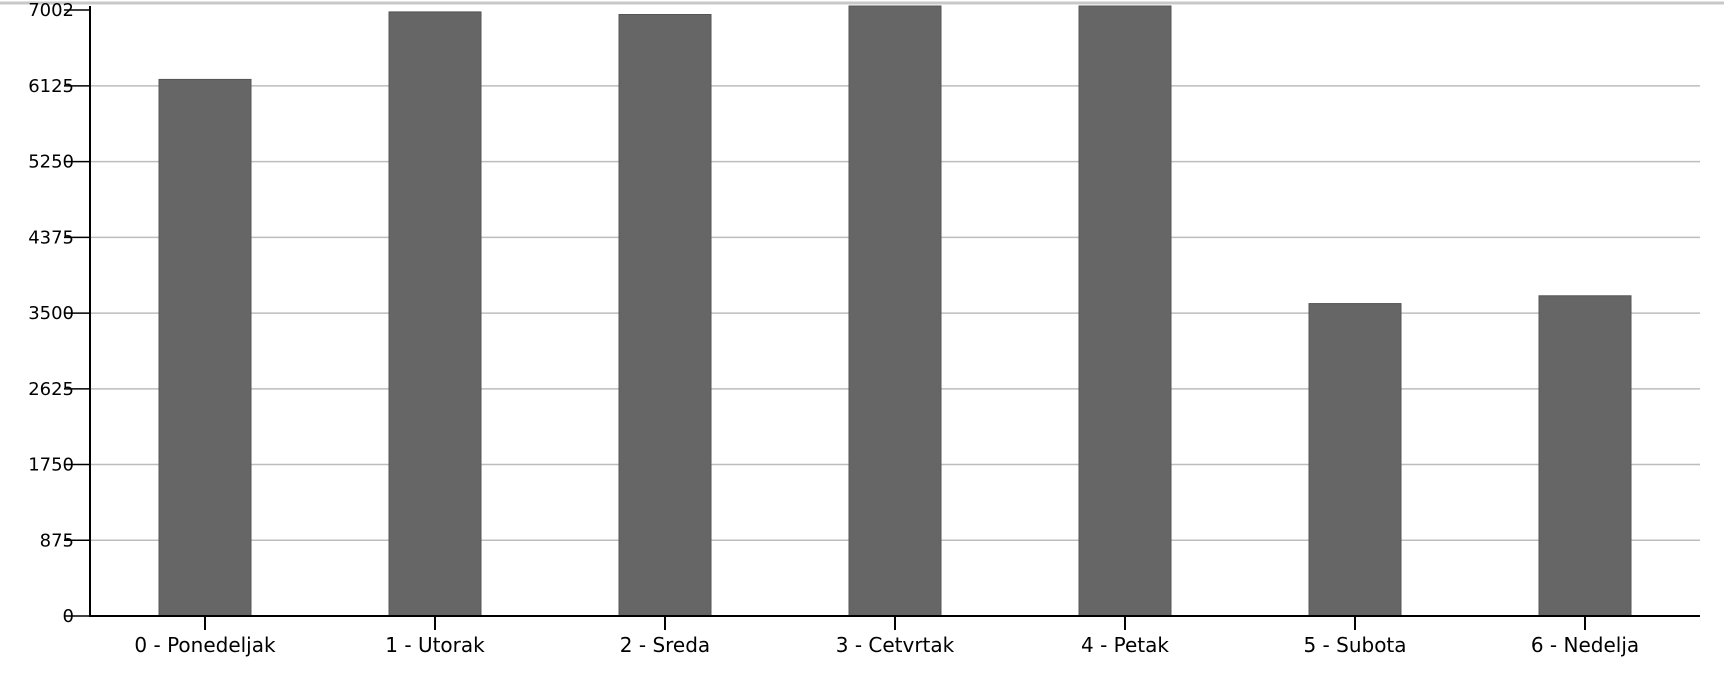 This screenshot has width=1724, height=686. What do you see at coordinates (895, 645) in the screenshot?
I see `x-tick-label: 3 - Cetvrtak` at bounding box center [895, 645].